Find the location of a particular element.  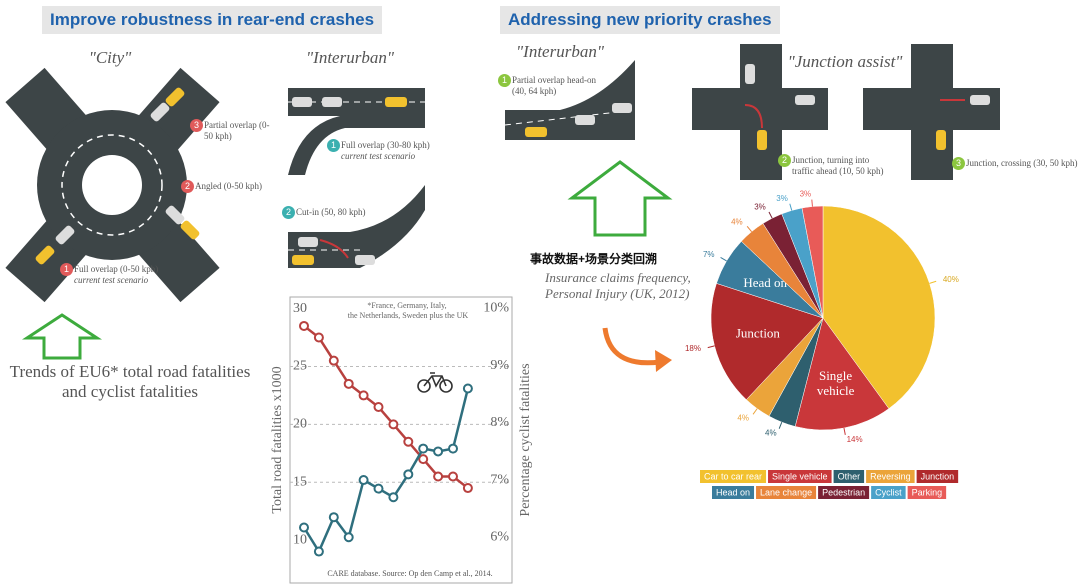

value-label: 40% is located at coordinates (951, 279).